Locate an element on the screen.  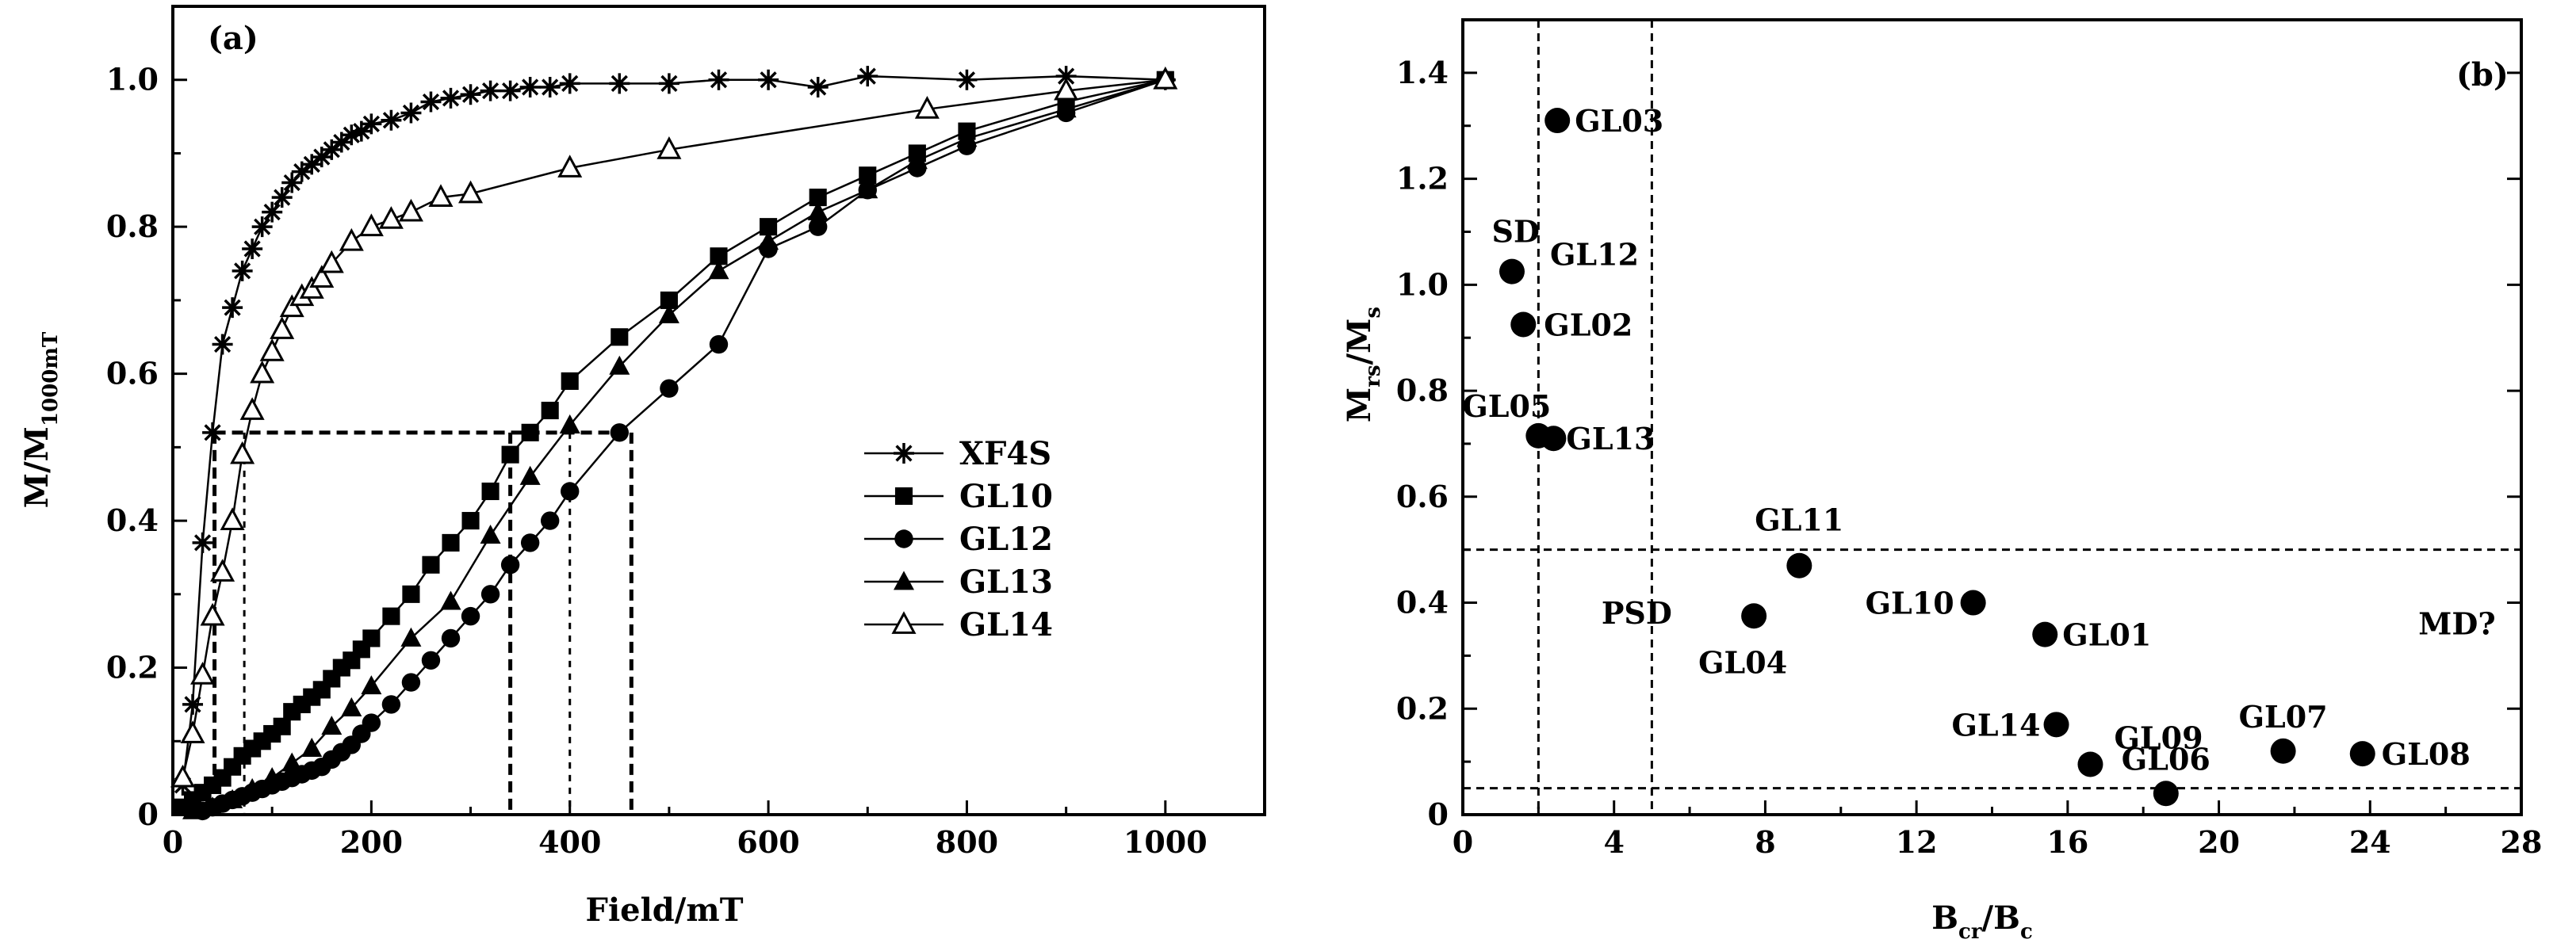
x-tick-label: 20 is located at coordinates (2219, 842).